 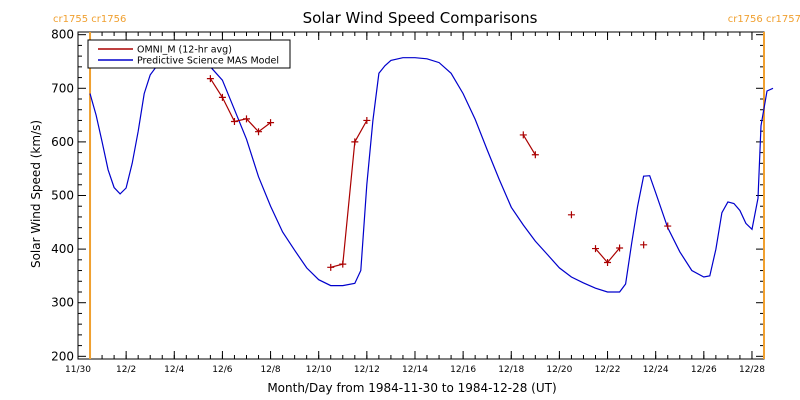 I want to click on x-tick-label: 12/22, so click(x=608, y=370).